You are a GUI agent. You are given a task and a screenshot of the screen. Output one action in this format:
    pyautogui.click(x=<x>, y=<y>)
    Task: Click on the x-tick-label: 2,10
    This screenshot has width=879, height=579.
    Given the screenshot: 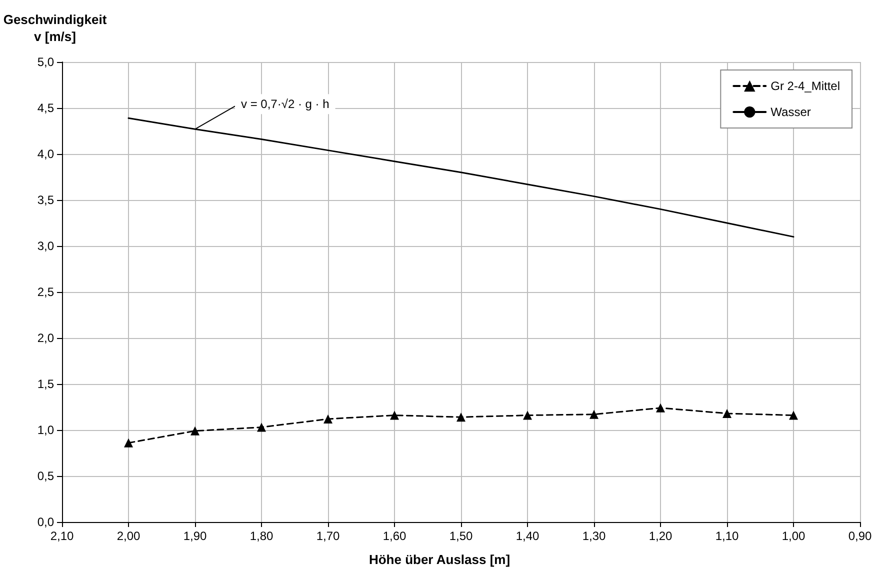 What is the action you would take?
    pyautogui.click(x=62, y=536)
    